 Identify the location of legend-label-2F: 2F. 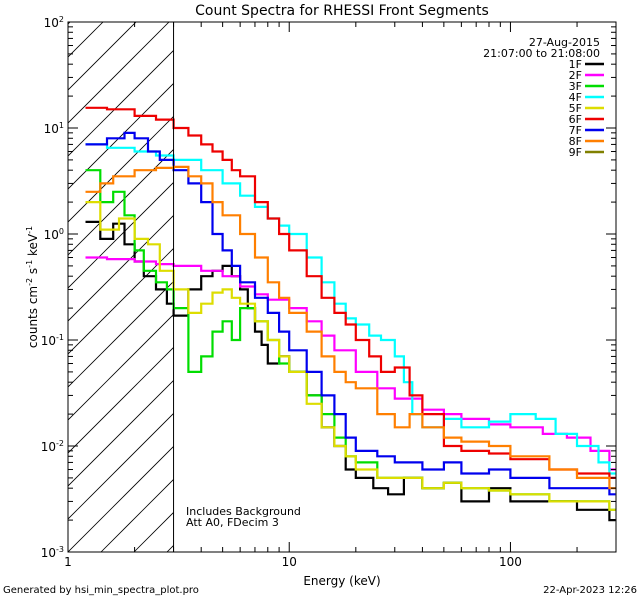
(575, 75).